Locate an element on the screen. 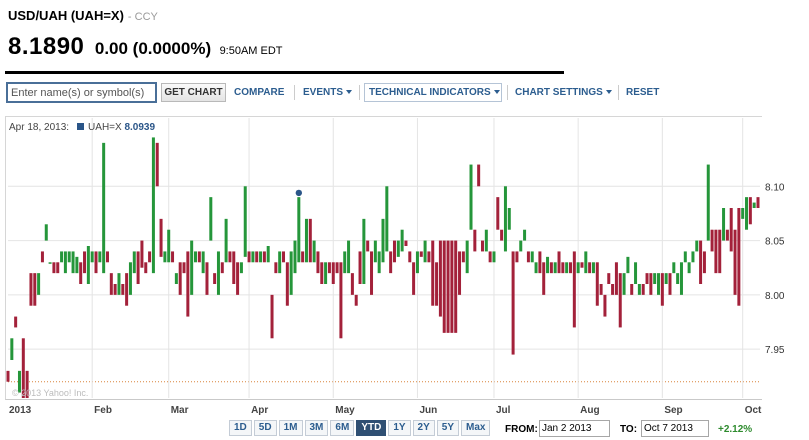  header-divider is located at coordinates (284, 72).